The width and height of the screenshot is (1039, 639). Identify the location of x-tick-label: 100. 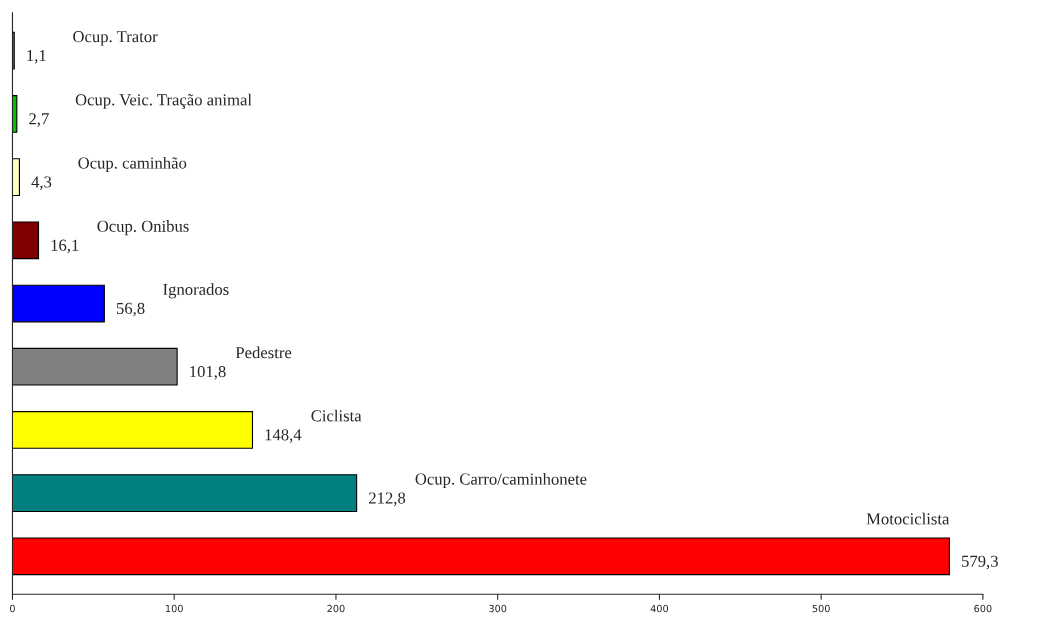
(174, 608).